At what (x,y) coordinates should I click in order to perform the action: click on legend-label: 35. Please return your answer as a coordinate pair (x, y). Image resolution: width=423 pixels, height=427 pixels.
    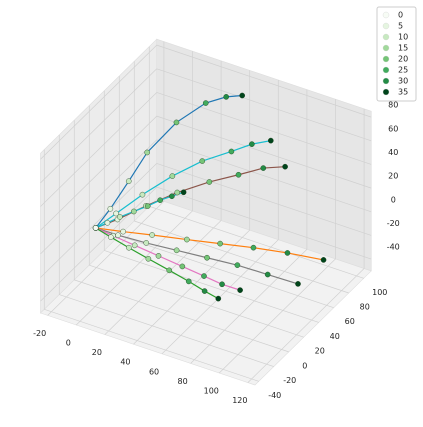
    Looking at the image, I should click on (403, 92).